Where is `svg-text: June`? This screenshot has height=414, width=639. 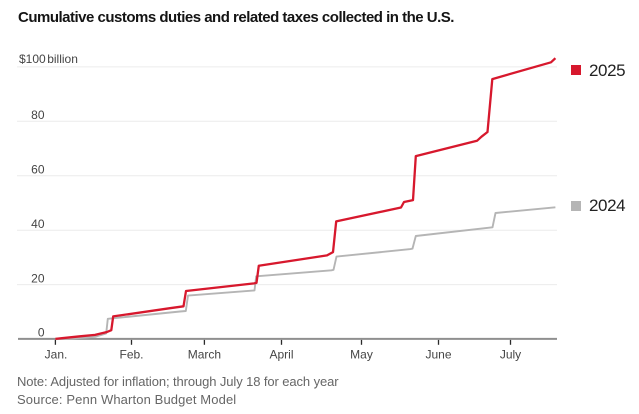 svg-text: June is located at coordinates (438, 355).